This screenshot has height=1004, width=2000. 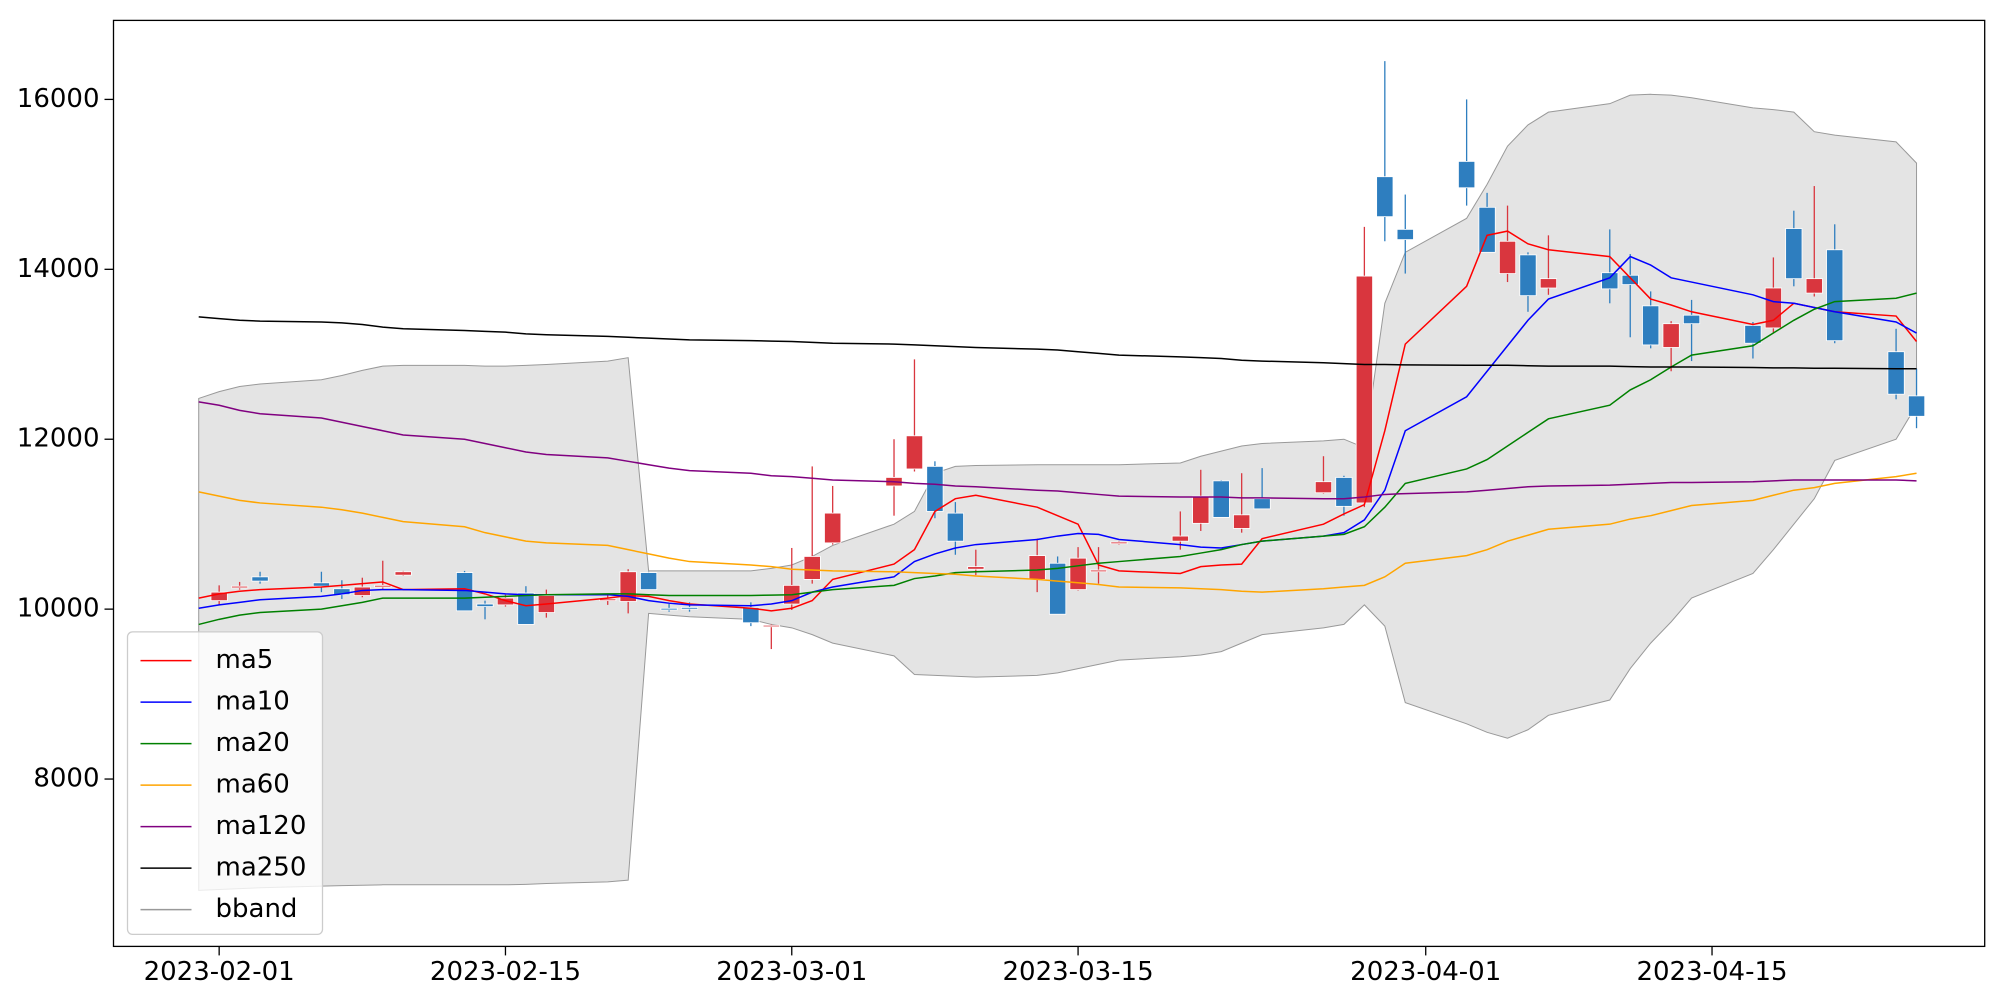 What do you see at coordinates (261, 868) in the screenshot?
I see `legend-label: ma250` at bounding box center [261, 868].